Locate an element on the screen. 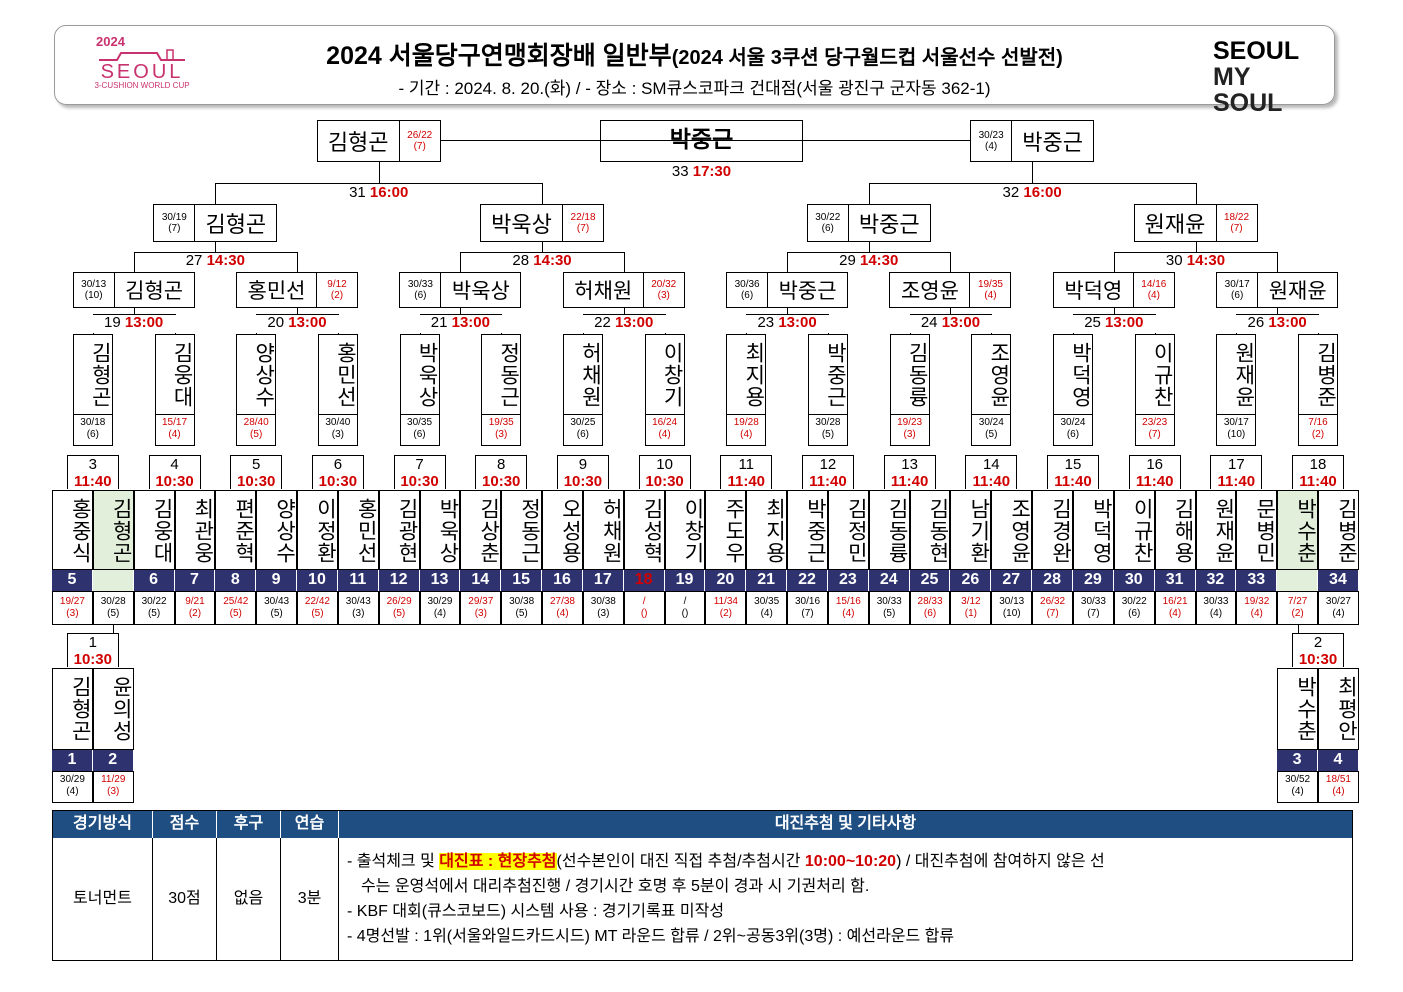 The image size is (1403, 992). r16-box: 박덕영 14/16 (4) is located at coordinates (1113, 290).